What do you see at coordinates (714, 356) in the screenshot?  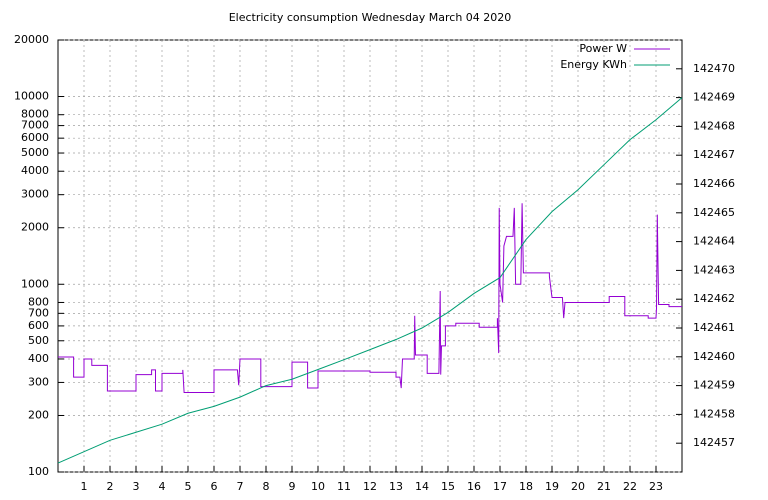 I see `y2-tick-label: 142460` at bounding box center [714, 356].